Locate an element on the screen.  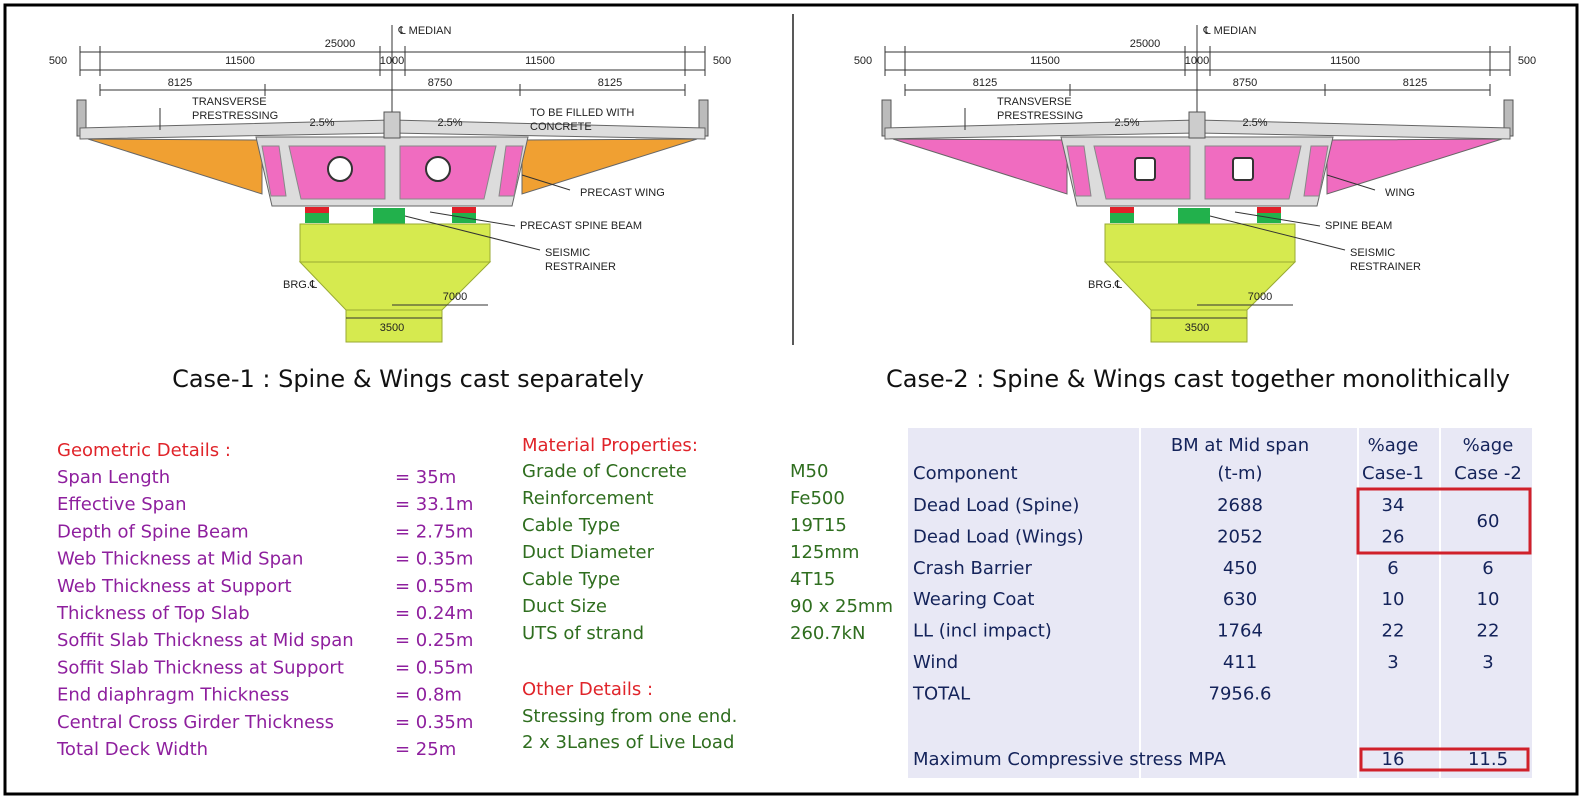
other-line: 2 x 3Lanes of Live Load is located at coordinates (628, 742).